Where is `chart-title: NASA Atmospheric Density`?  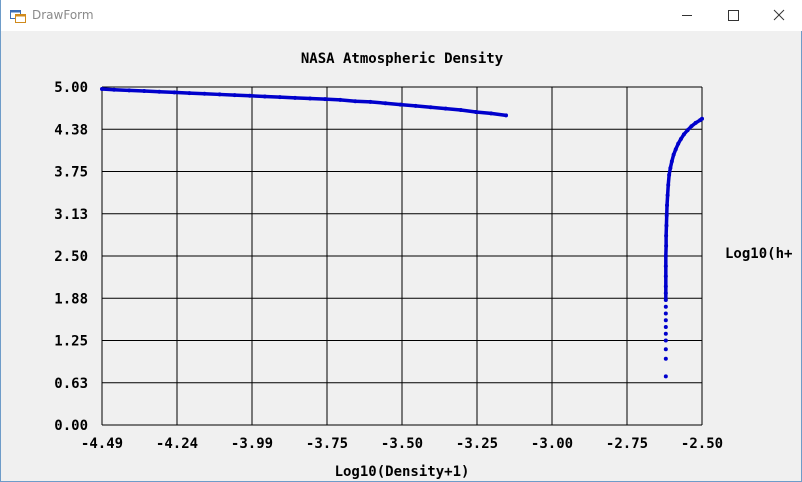 chart-title: NASA Atmospheric Density is located at coordinates (402, 59).